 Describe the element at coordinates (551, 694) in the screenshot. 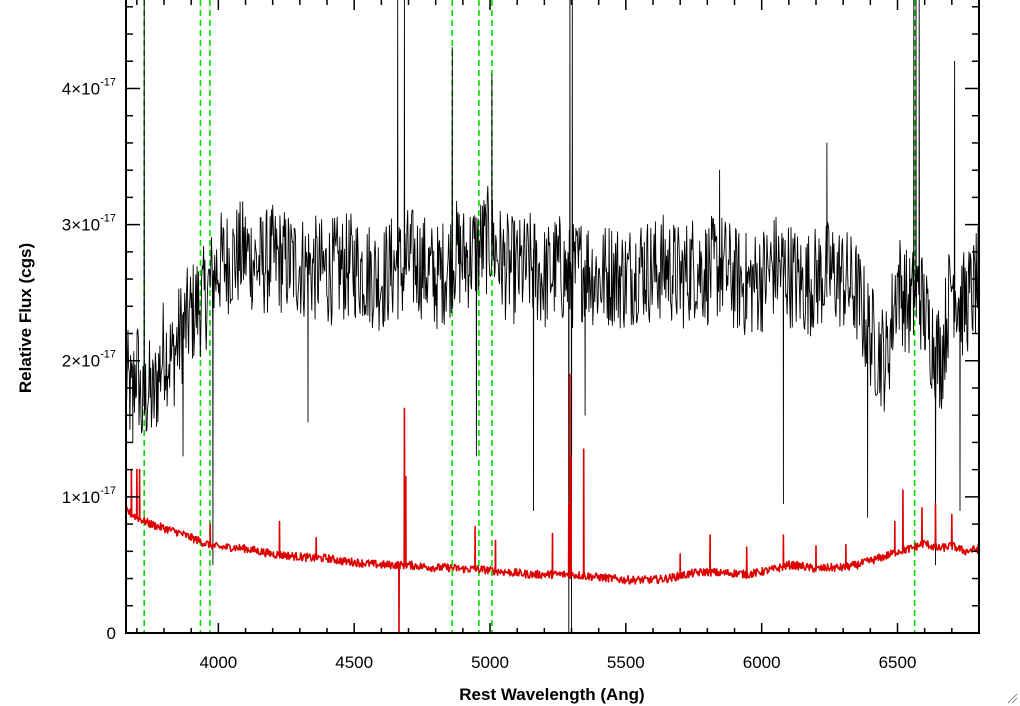

I see `x-axis-title: Rest Wavelength (Ang)` at that location.